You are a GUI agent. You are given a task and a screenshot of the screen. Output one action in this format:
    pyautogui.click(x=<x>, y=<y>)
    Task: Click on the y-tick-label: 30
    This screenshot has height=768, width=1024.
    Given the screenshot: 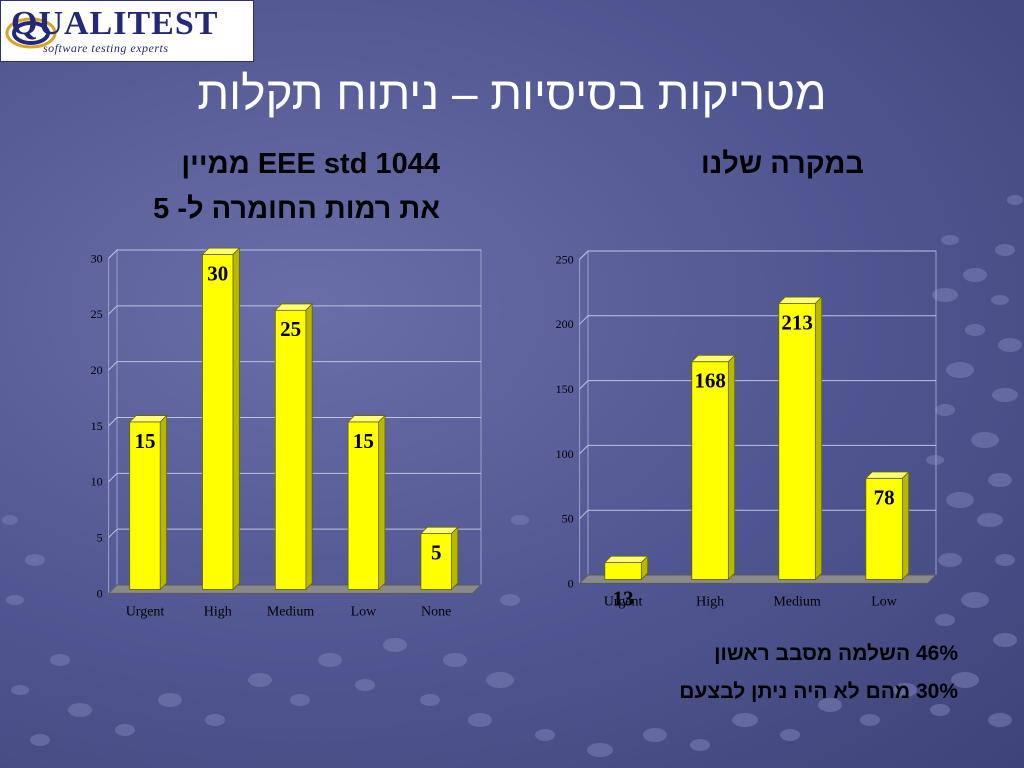 What is the action you would take?
    pyautogui.click(x=97, y=258)
    